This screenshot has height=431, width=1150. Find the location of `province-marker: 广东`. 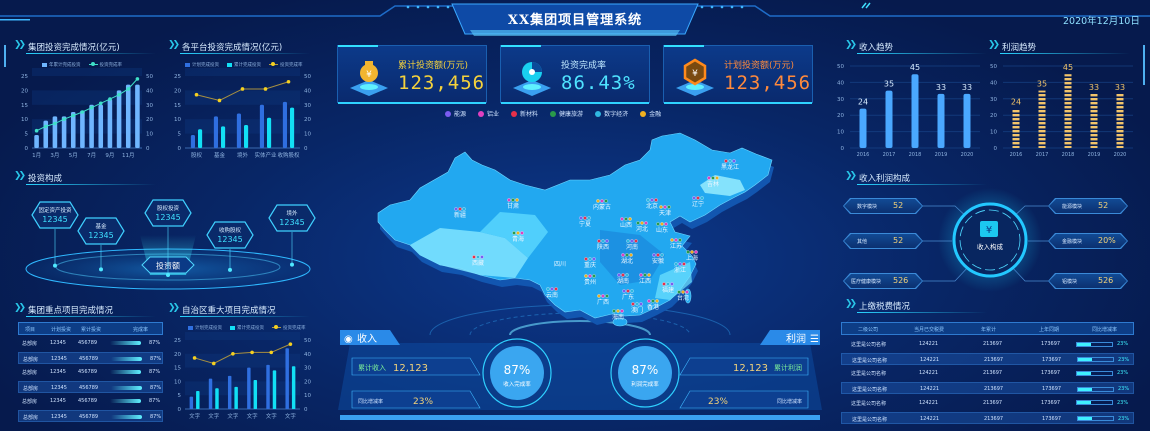

province-marker: 广东 is located at coordinates (628, 295).